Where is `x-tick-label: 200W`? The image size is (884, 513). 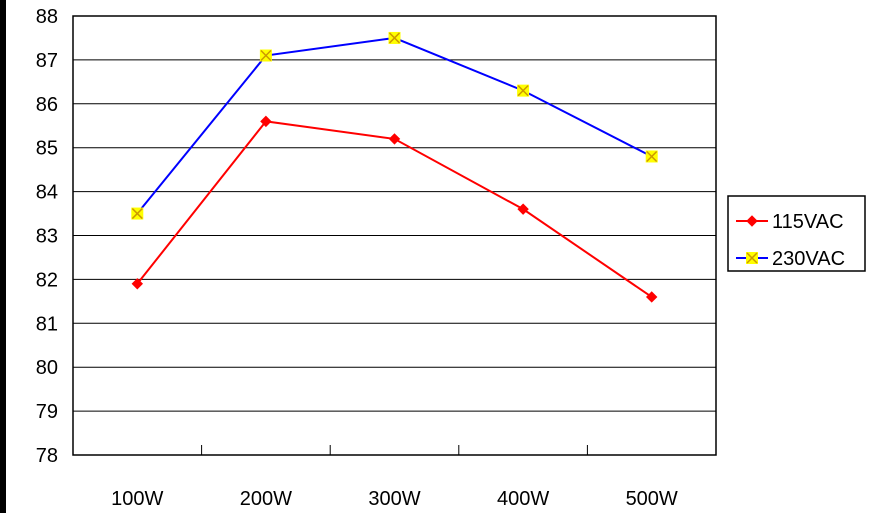 x-tick-label: 200W is located at coordinates (266, 499).